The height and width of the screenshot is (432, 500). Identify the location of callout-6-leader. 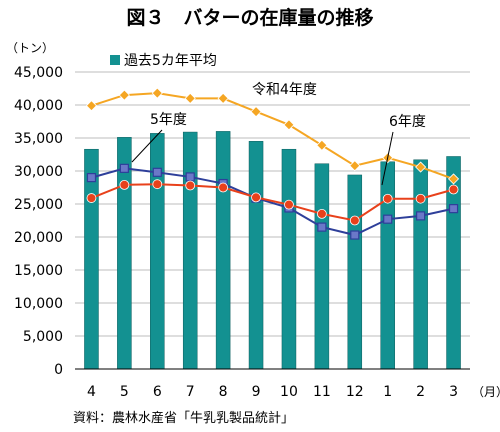
(387, 158).